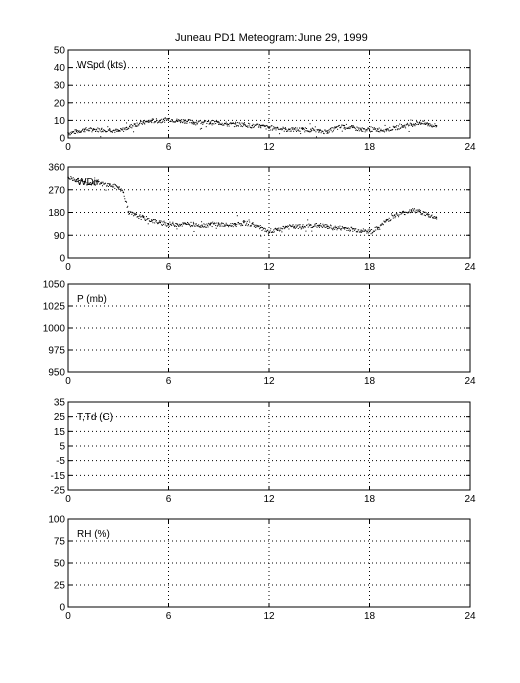 The image size is (520, 683). Describe the element at coordinates (58, 476) in the screenshot. I see `y-tick-label: -15` at that location.